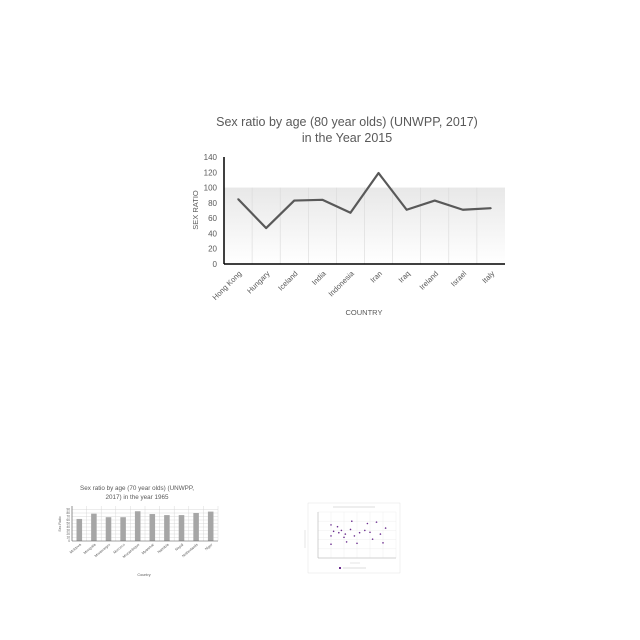 The height and width of the screenshot is (640, 640). What do you see at coordinates (163, 549) in the screenshot?
I see `bar-chart-xtick-label: Namibia` at bounding box center [163, 549].